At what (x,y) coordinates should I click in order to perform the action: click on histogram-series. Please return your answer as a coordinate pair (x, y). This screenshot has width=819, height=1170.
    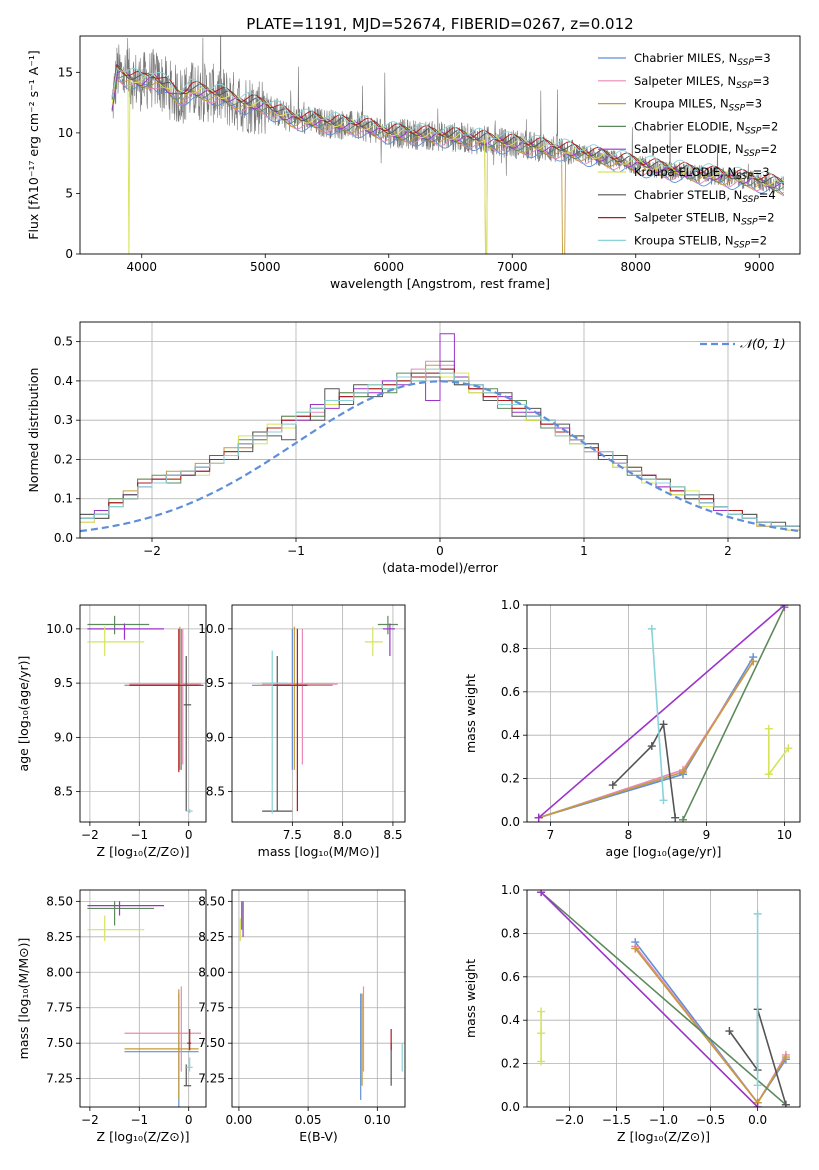
    Looking at the image, I should click on (440, 447).